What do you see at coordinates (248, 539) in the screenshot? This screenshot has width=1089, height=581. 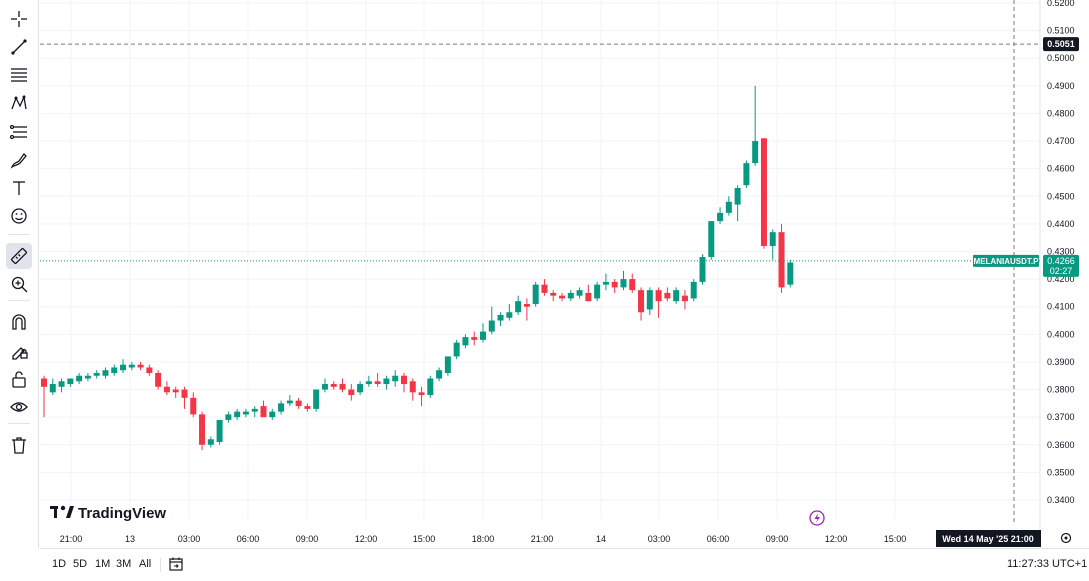 I see `time-tick-label: 06:00` at bounding box center [248, 539].